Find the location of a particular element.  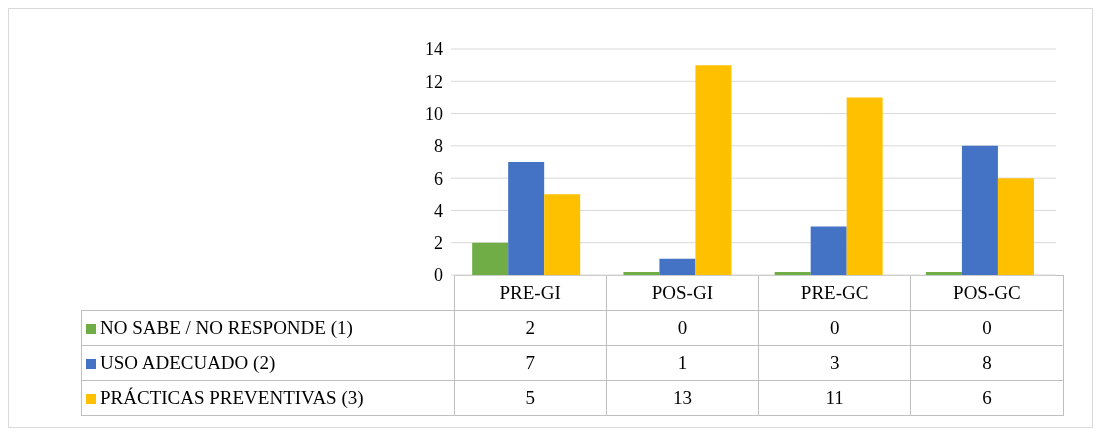

data-label: 7 is located at coordinates (530, 363).